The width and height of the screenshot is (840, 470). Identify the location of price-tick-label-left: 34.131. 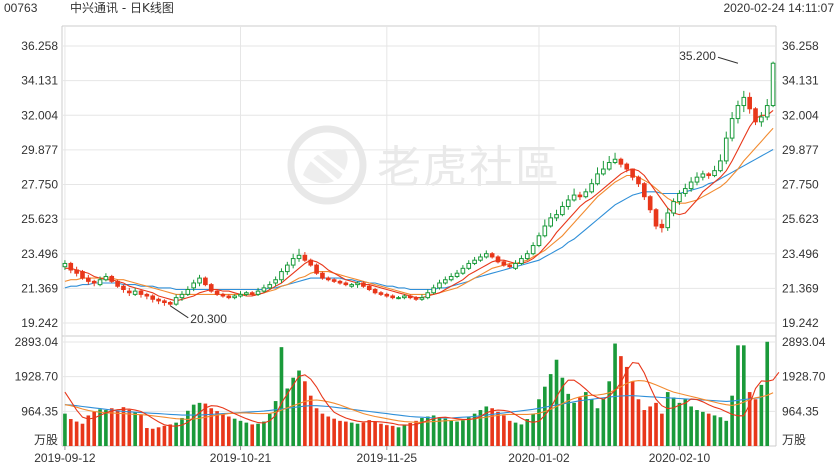
(39, 81).